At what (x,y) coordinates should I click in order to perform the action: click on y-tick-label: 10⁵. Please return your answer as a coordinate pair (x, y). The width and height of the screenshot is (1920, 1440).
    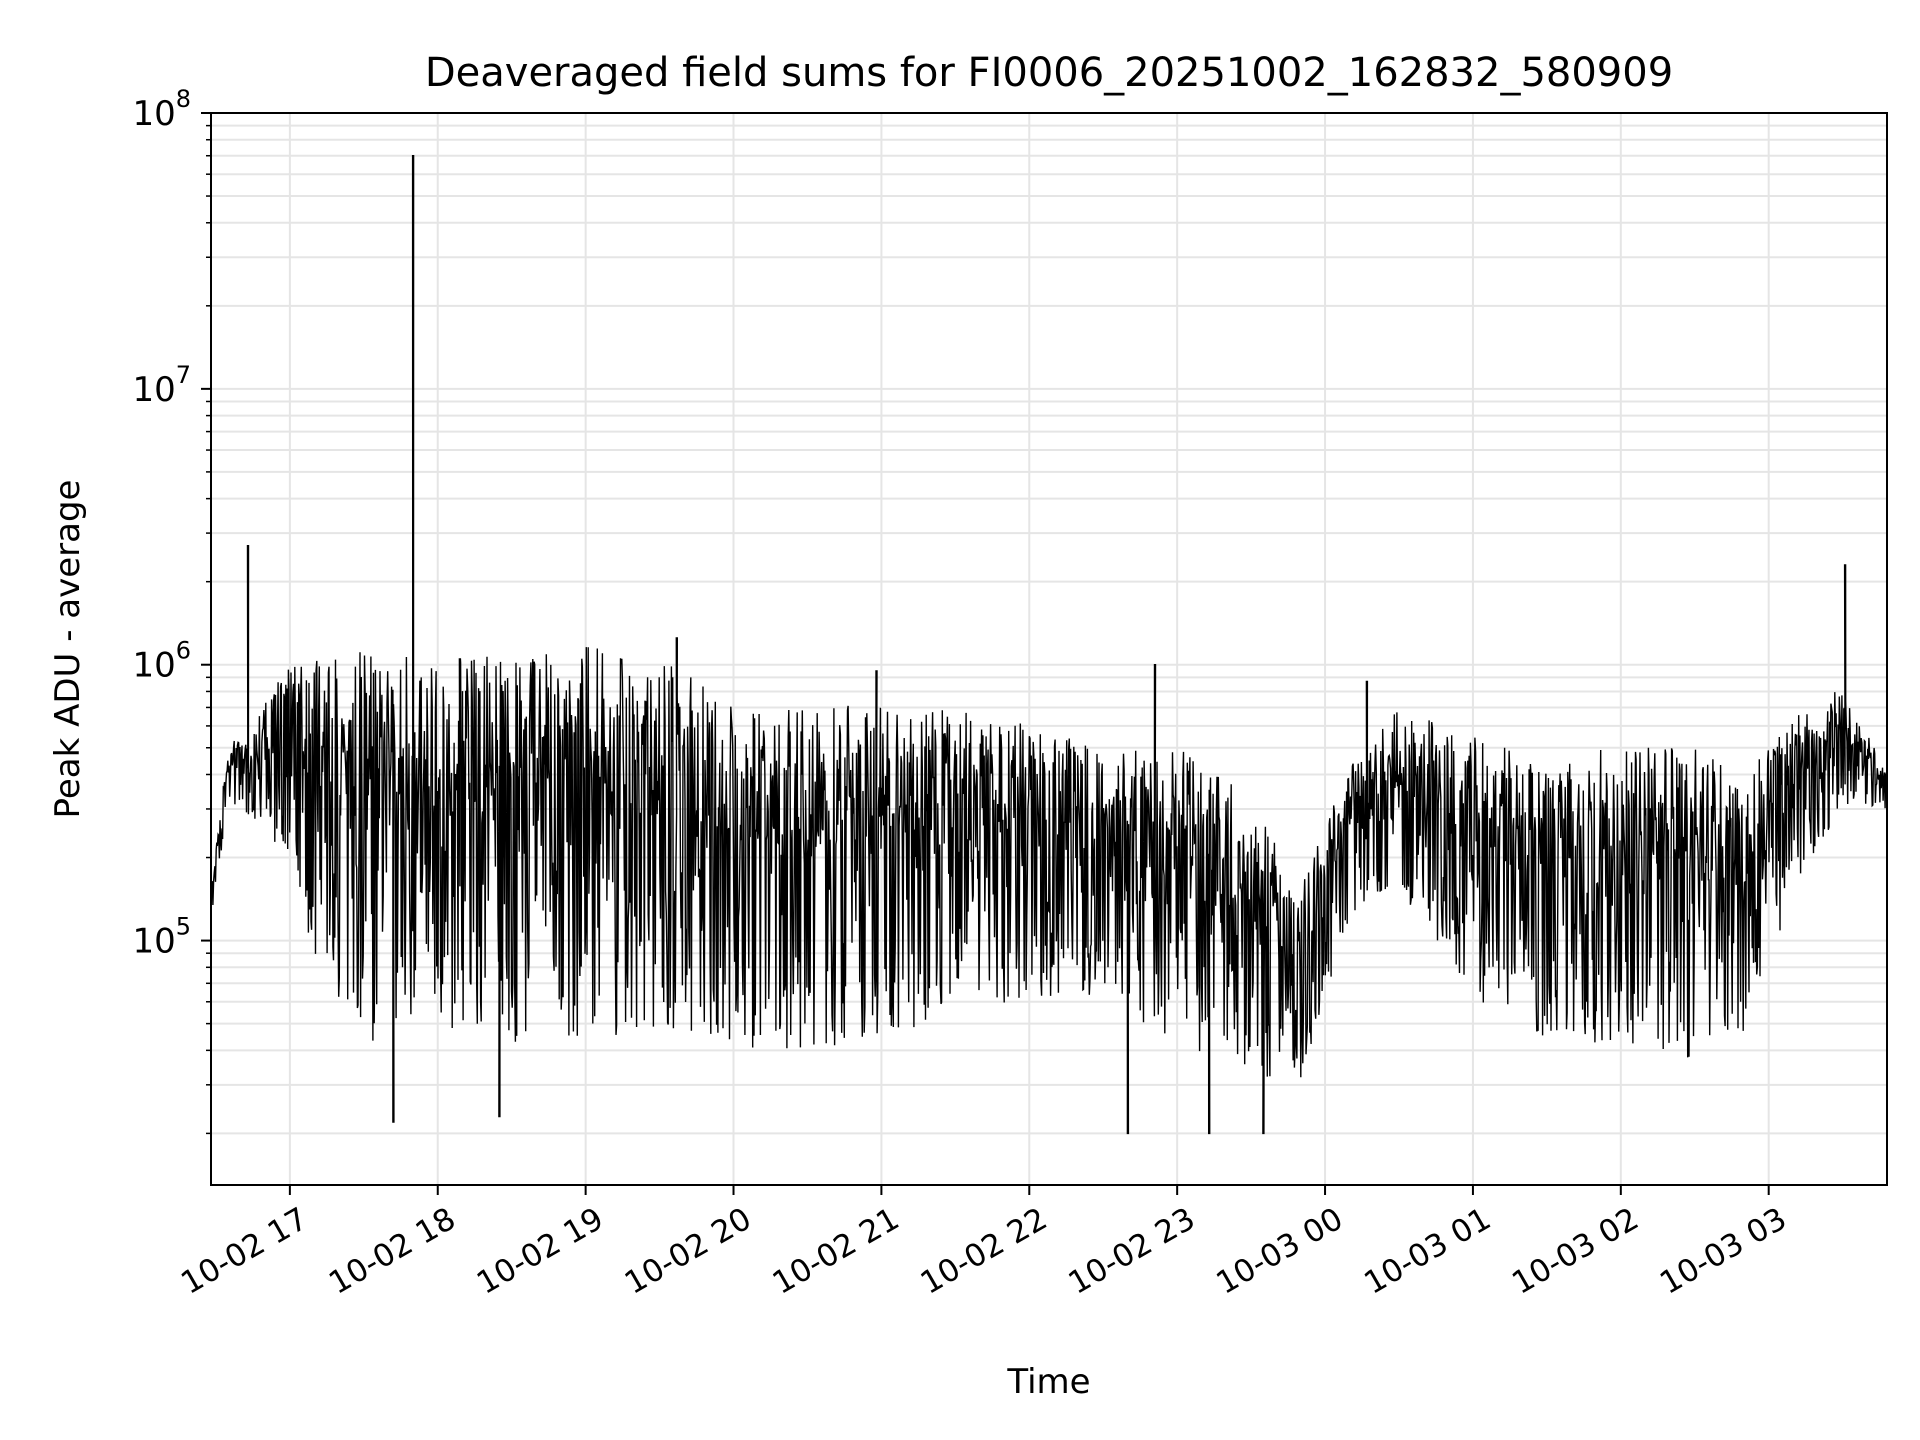
    Looking at the image, I should click on (161, 937).